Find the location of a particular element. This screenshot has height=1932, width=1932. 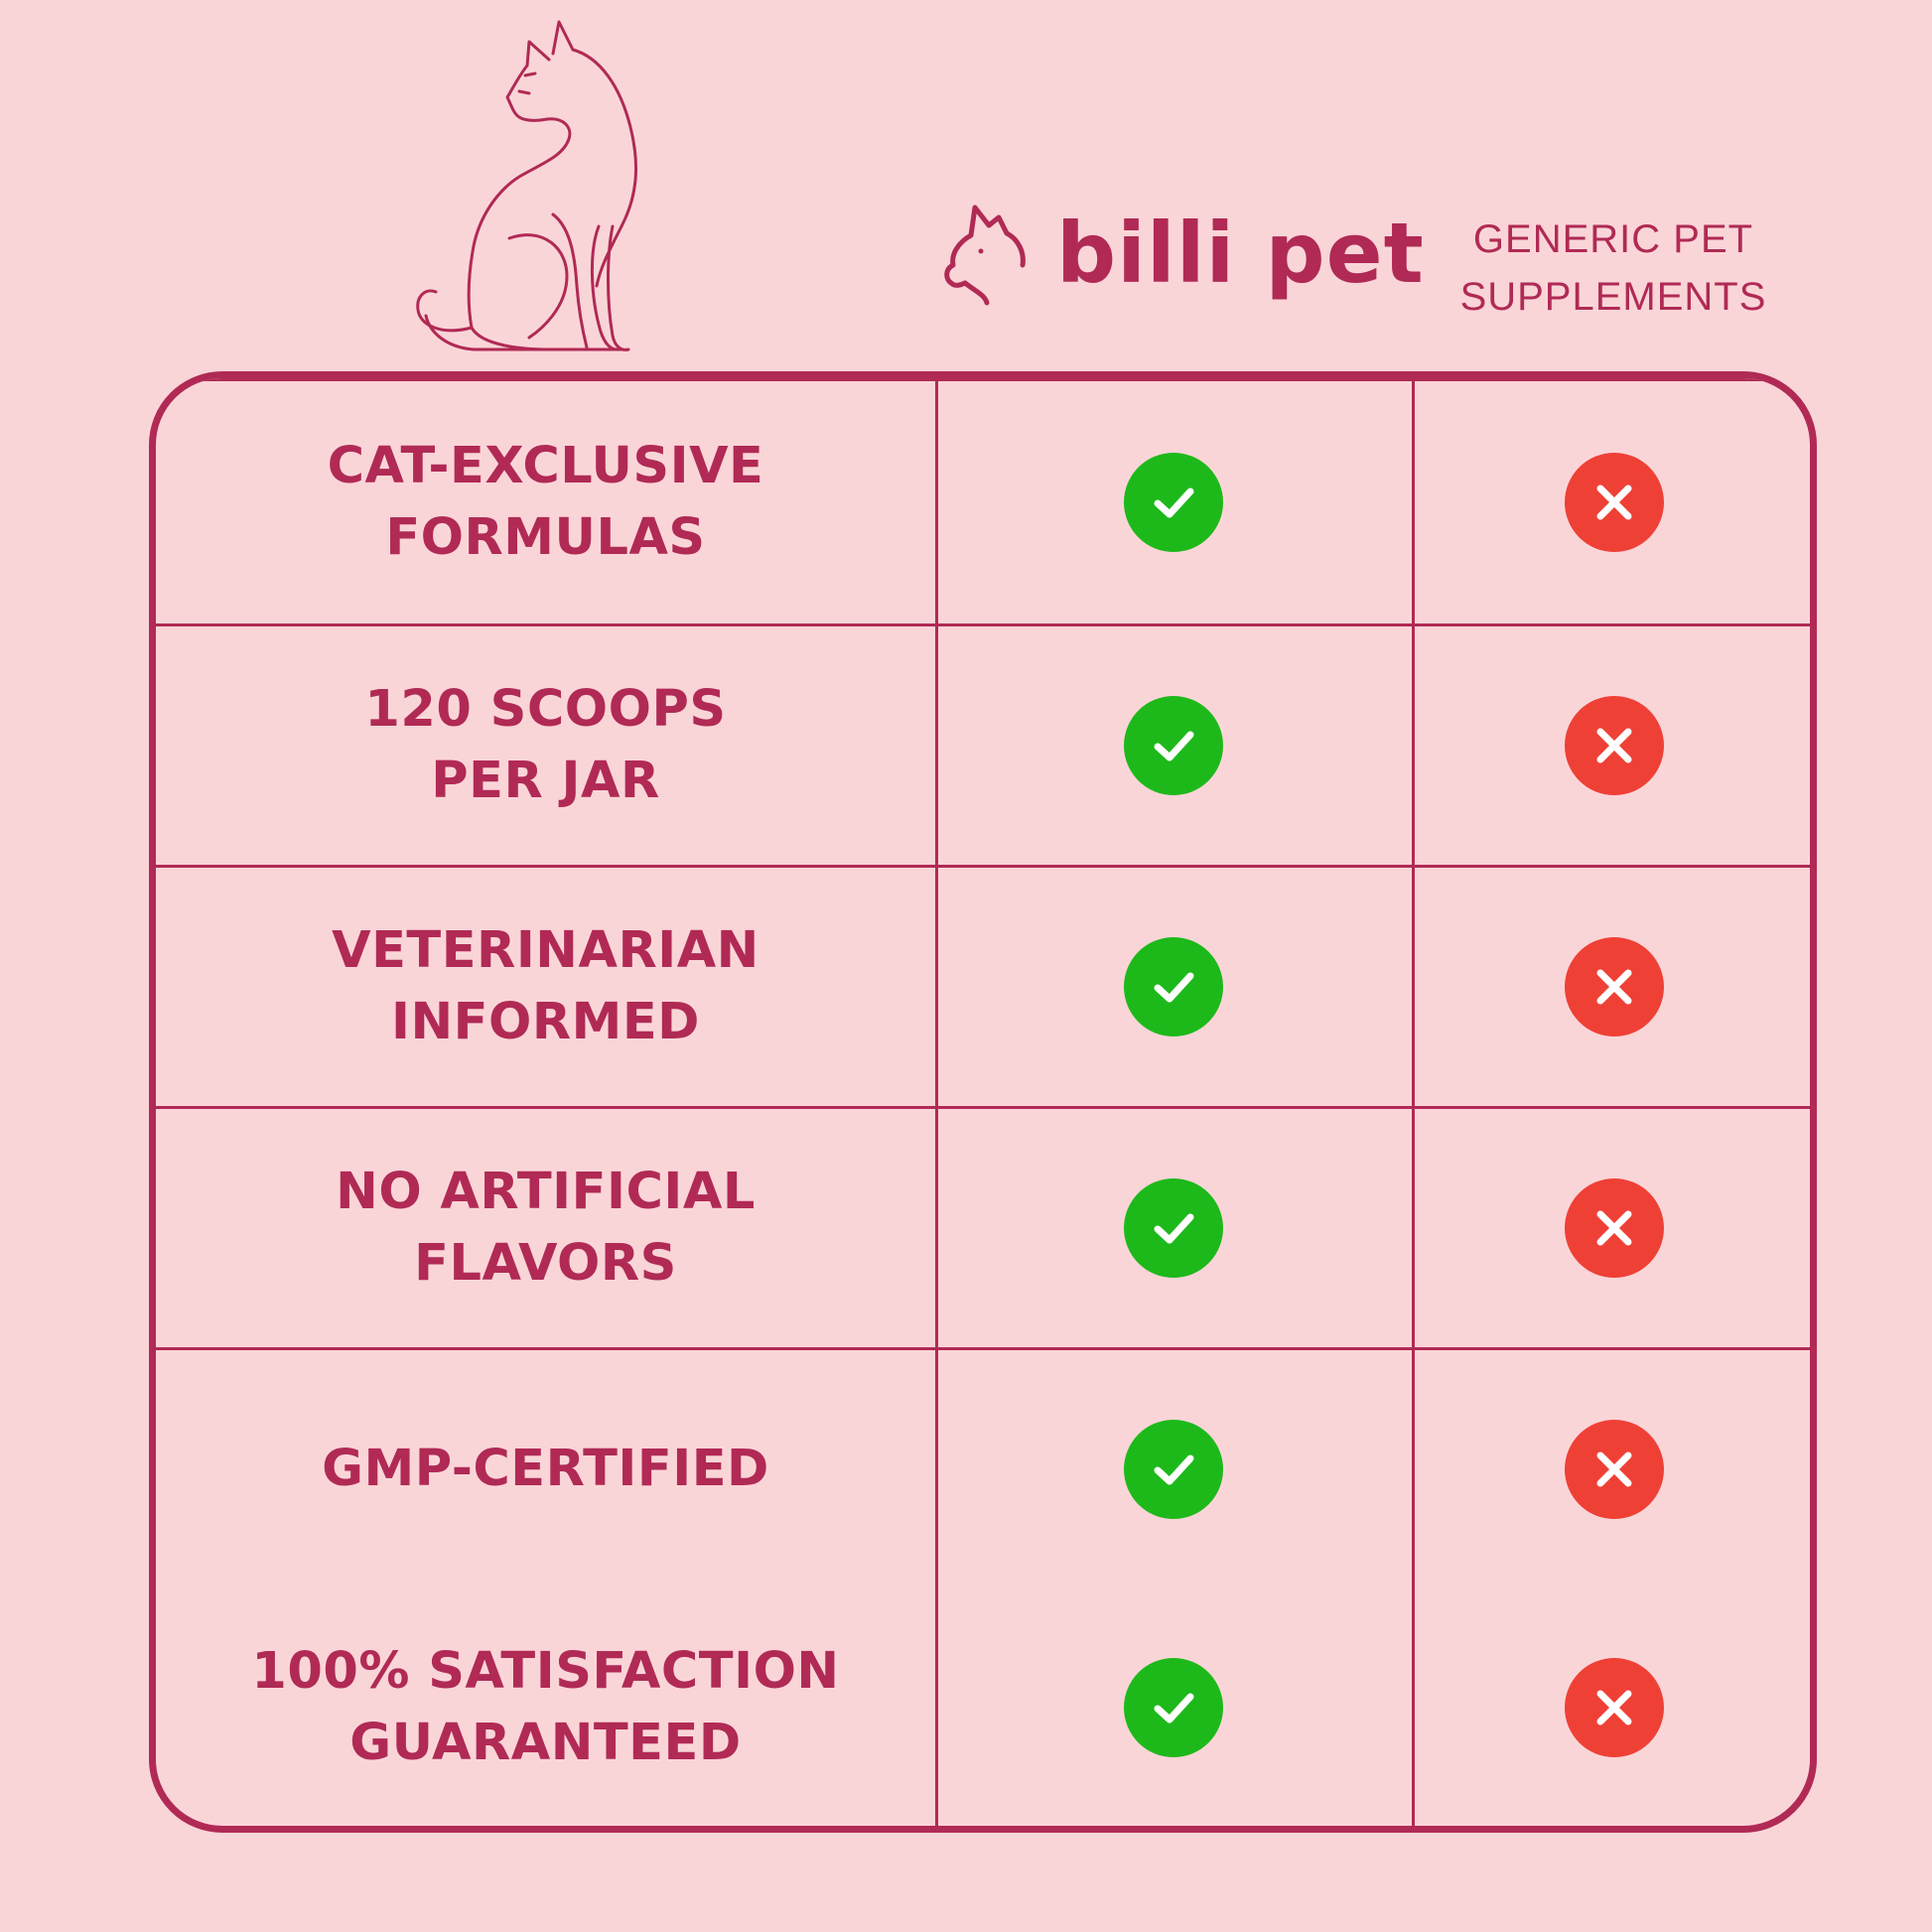

feature-label: 120 SCOOPS PER JAR is located at coordinates (545, 745).